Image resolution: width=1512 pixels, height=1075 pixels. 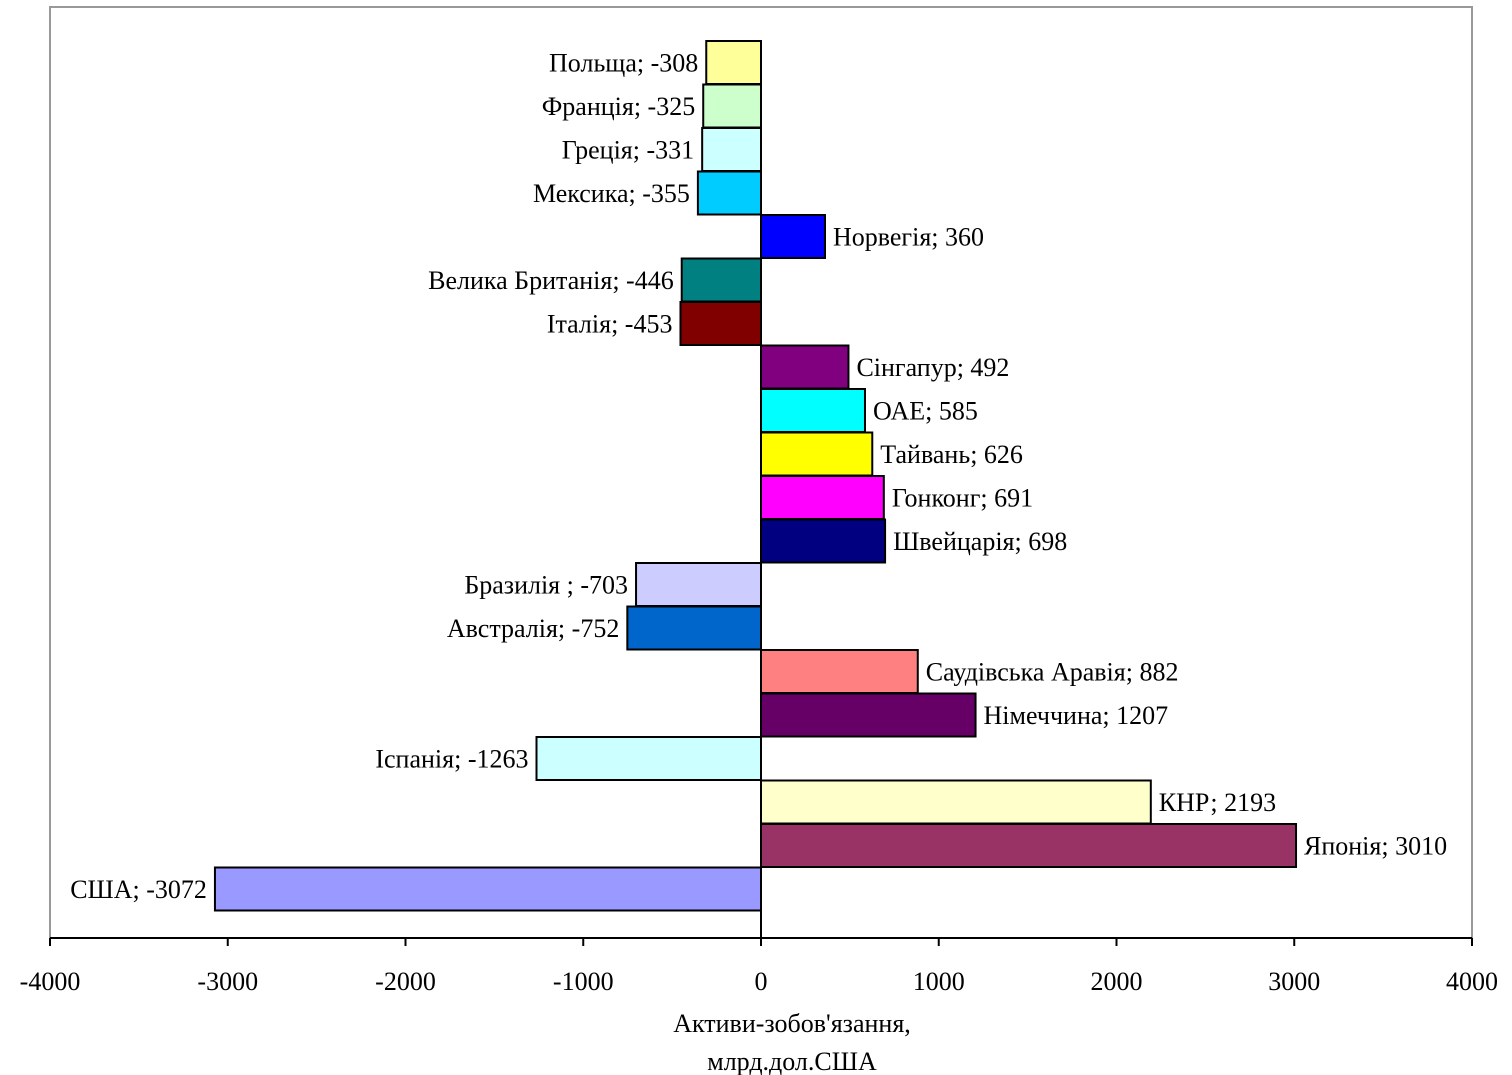 What do you see at coordinates (533, 628) in the screenshot?
I see `data-label-13: Австралія; -752` at bounding box center [533, 628].